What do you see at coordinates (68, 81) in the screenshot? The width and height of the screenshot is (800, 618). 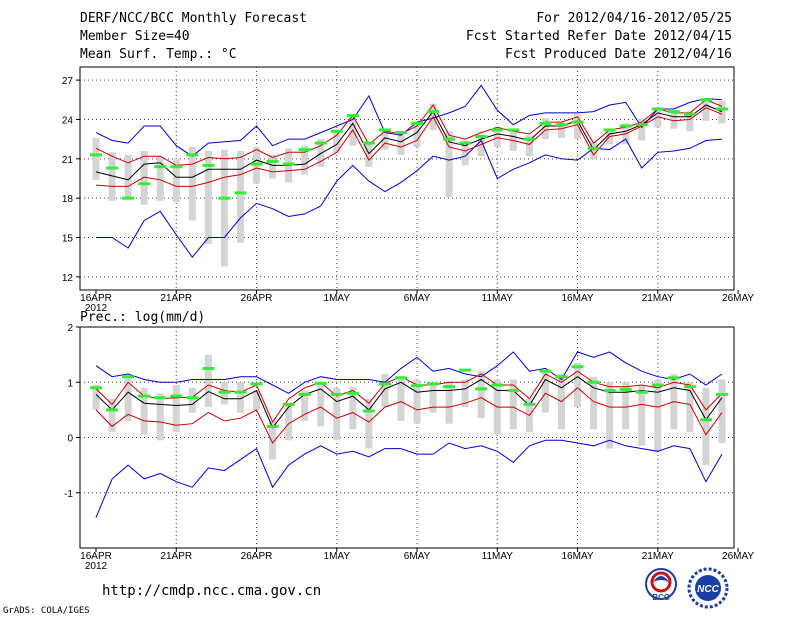 I see `temp-y-tick-label: 27` at bounding box center [68, 81].